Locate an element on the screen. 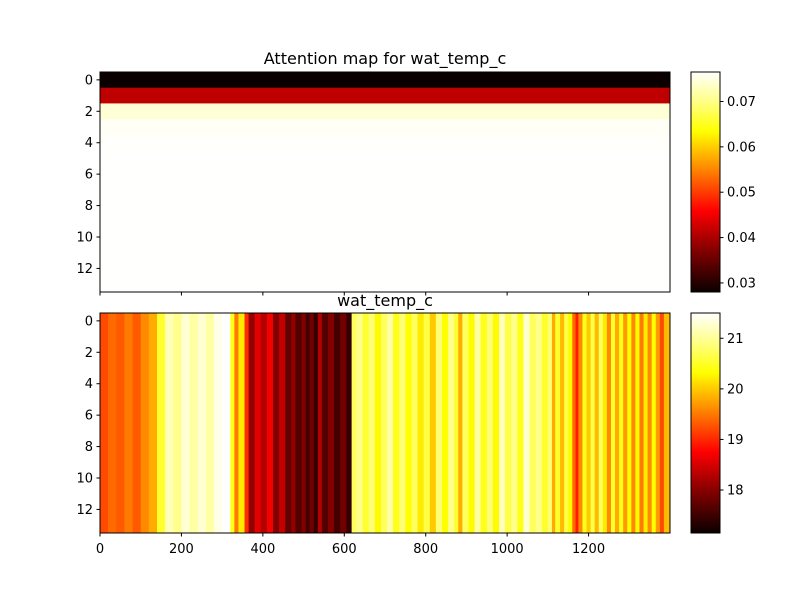  bottom-x-ticks: 0 200 400 600 800 1000 1200 is located at coordinates (350, 545).